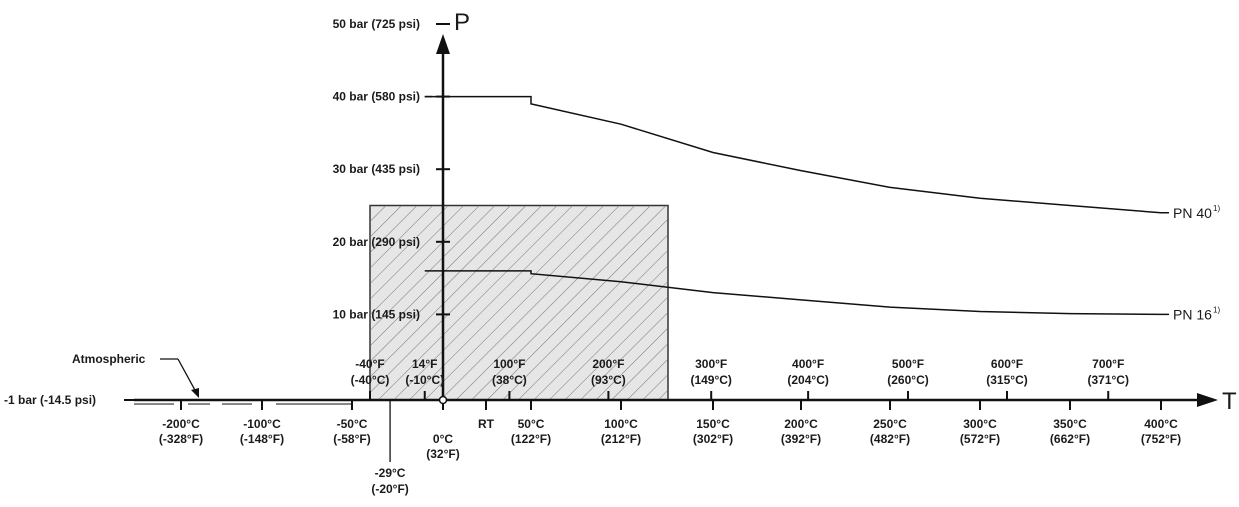 The height and width of the screenshot is (507, 1239). Describe the element at coordinates (1216, 208) in the screenshot. I see `series-footnote-0: 1)` at that location.